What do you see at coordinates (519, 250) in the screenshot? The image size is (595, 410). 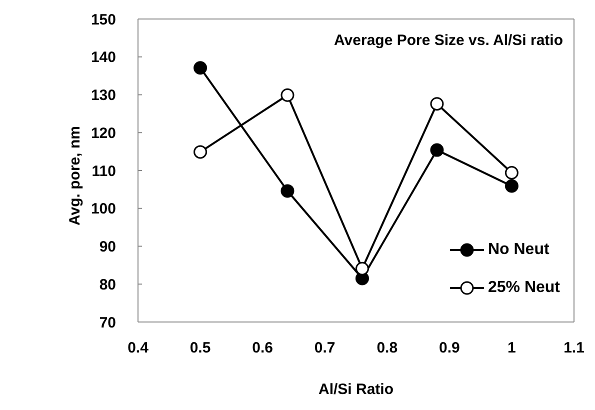 I see `legend-label: No Neut` at bounding box center [519, 250].